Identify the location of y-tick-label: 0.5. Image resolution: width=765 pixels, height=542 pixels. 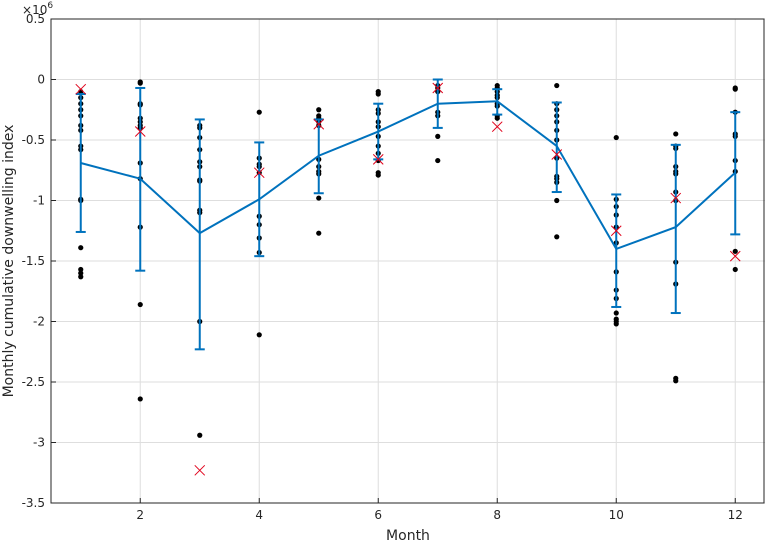
(35, 19).